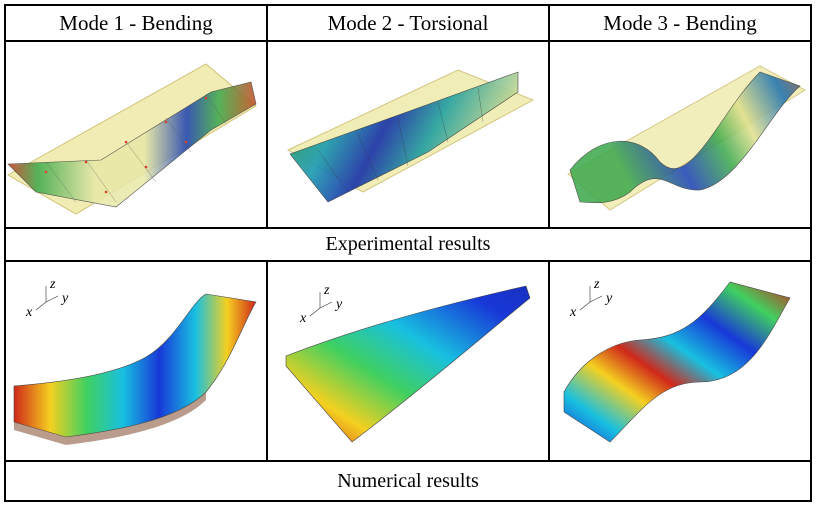 Image resolution: width=821 pixels, height=509 pixels. What do you see at coordinates (136, 22) in the screenshot?
I see `header-mode-1: Mode 1 - Bending` at bounding box center [136, 22].